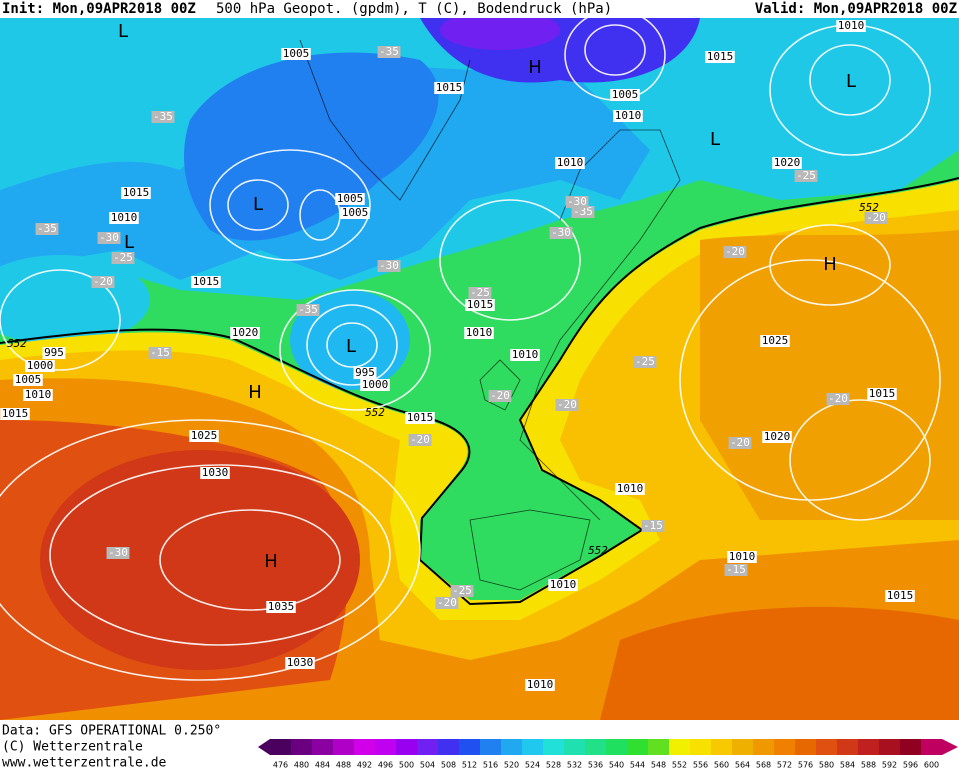  Describe the element at coordinates (553, 765) in the screenshot. I see `colorbar-label: 528` at that location.